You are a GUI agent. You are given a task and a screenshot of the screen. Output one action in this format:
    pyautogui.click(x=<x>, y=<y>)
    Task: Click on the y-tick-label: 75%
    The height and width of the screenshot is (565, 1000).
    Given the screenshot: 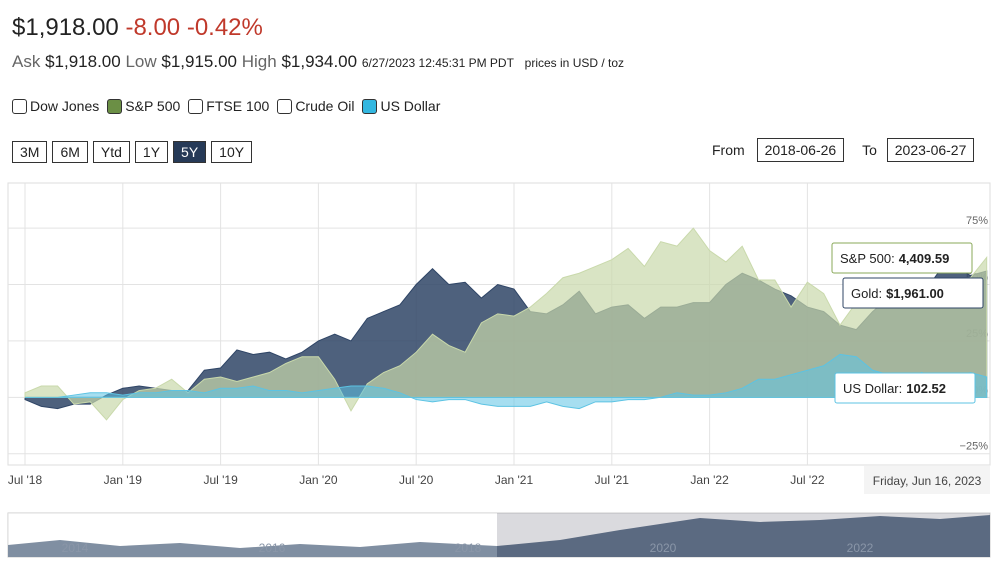 What is the action you would take?
    pyautogui.click(x=977, y=221)
    